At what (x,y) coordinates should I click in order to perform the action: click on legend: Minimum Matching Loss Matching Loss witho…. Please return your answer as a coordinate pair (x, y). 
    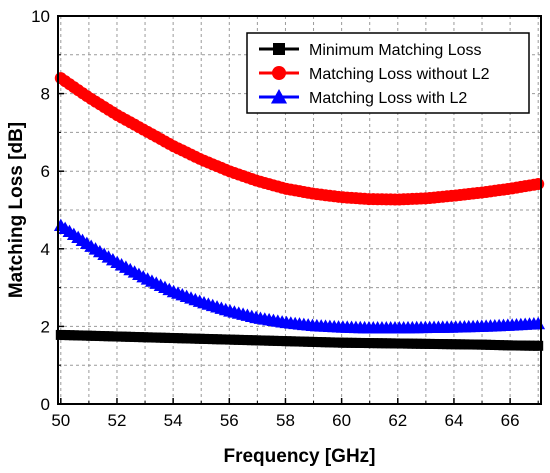
    Looking at the image, I should click on (388, 73).